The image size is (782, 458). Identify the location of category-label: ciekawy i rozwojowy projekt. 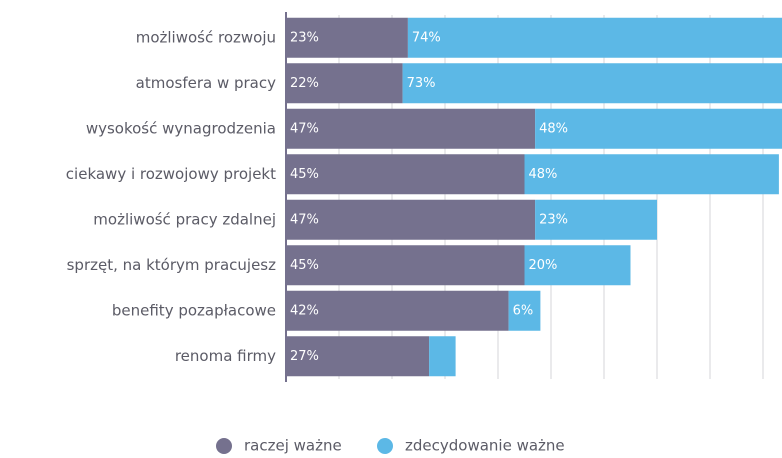
(171, 174).